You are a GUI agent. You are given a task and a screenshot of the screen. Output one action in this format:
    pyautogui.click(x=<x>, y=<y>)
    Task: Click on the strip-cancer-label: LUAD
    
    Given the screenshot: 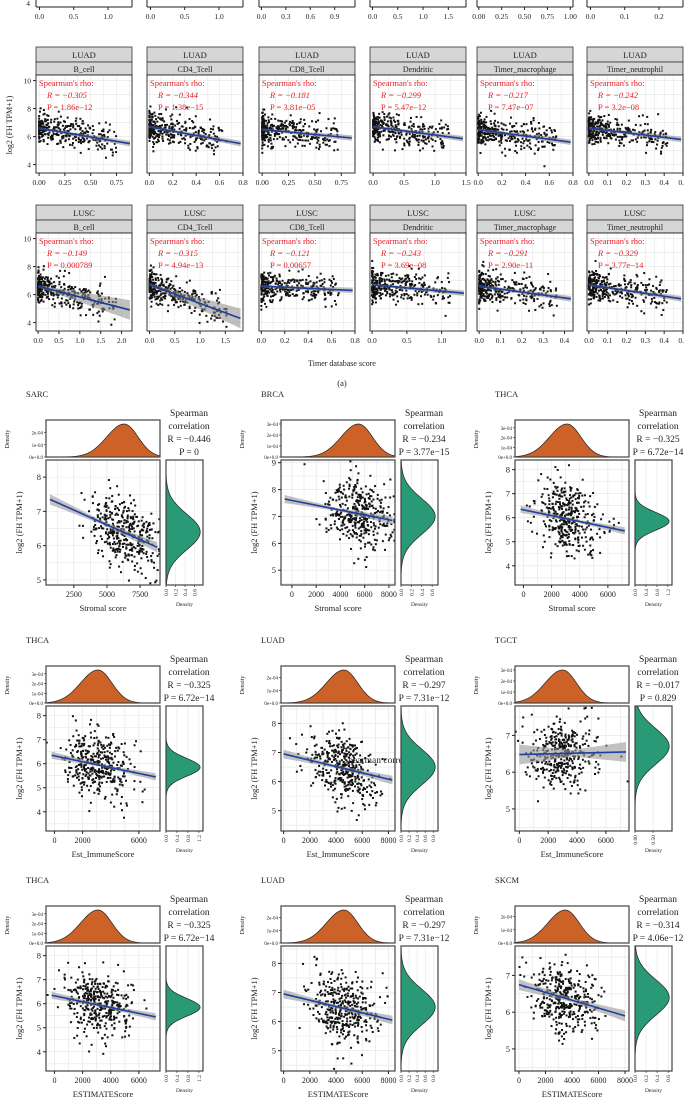 What is the action you would take?
    pyautogui.click(x=195, y=55)
    